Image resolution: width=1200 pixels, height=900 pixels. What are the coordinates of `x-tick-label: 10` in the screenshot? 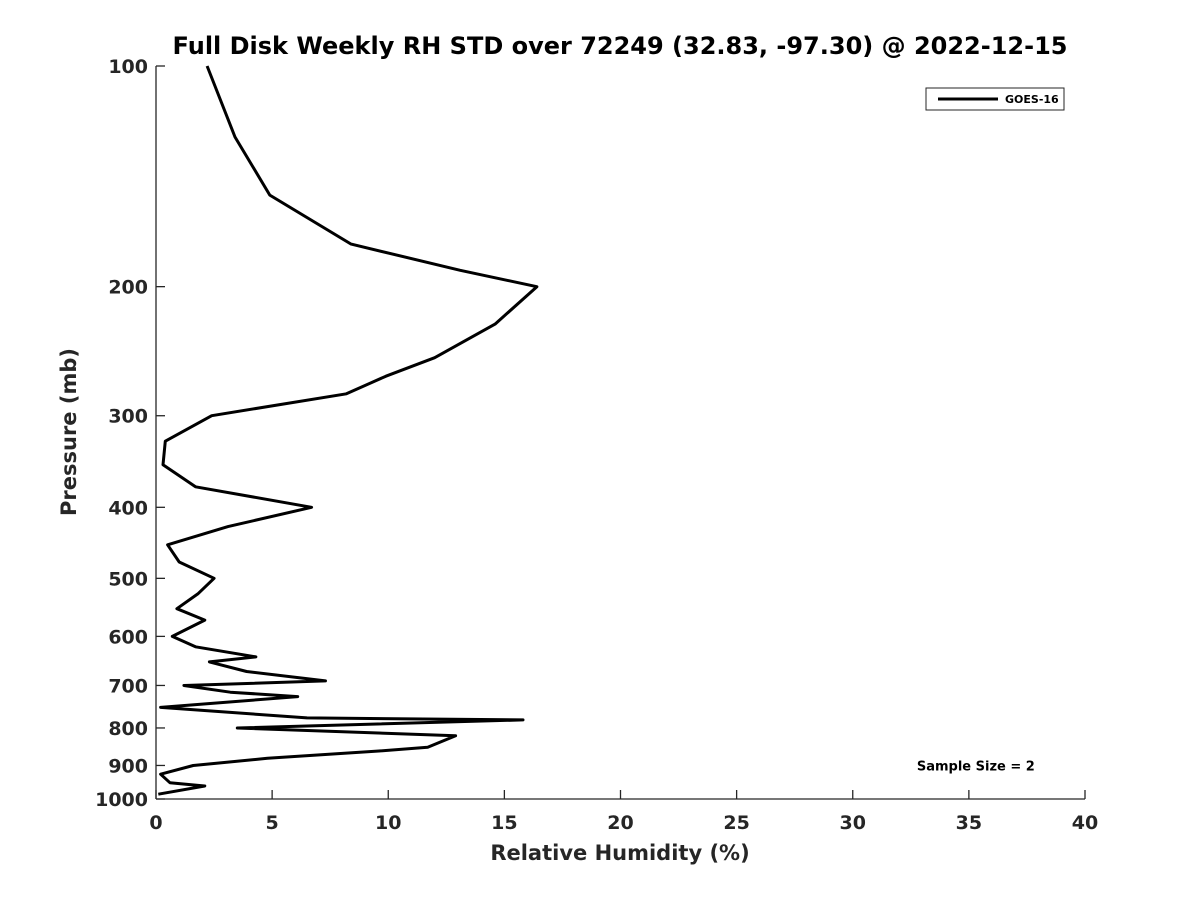 It's located at (388, 823).